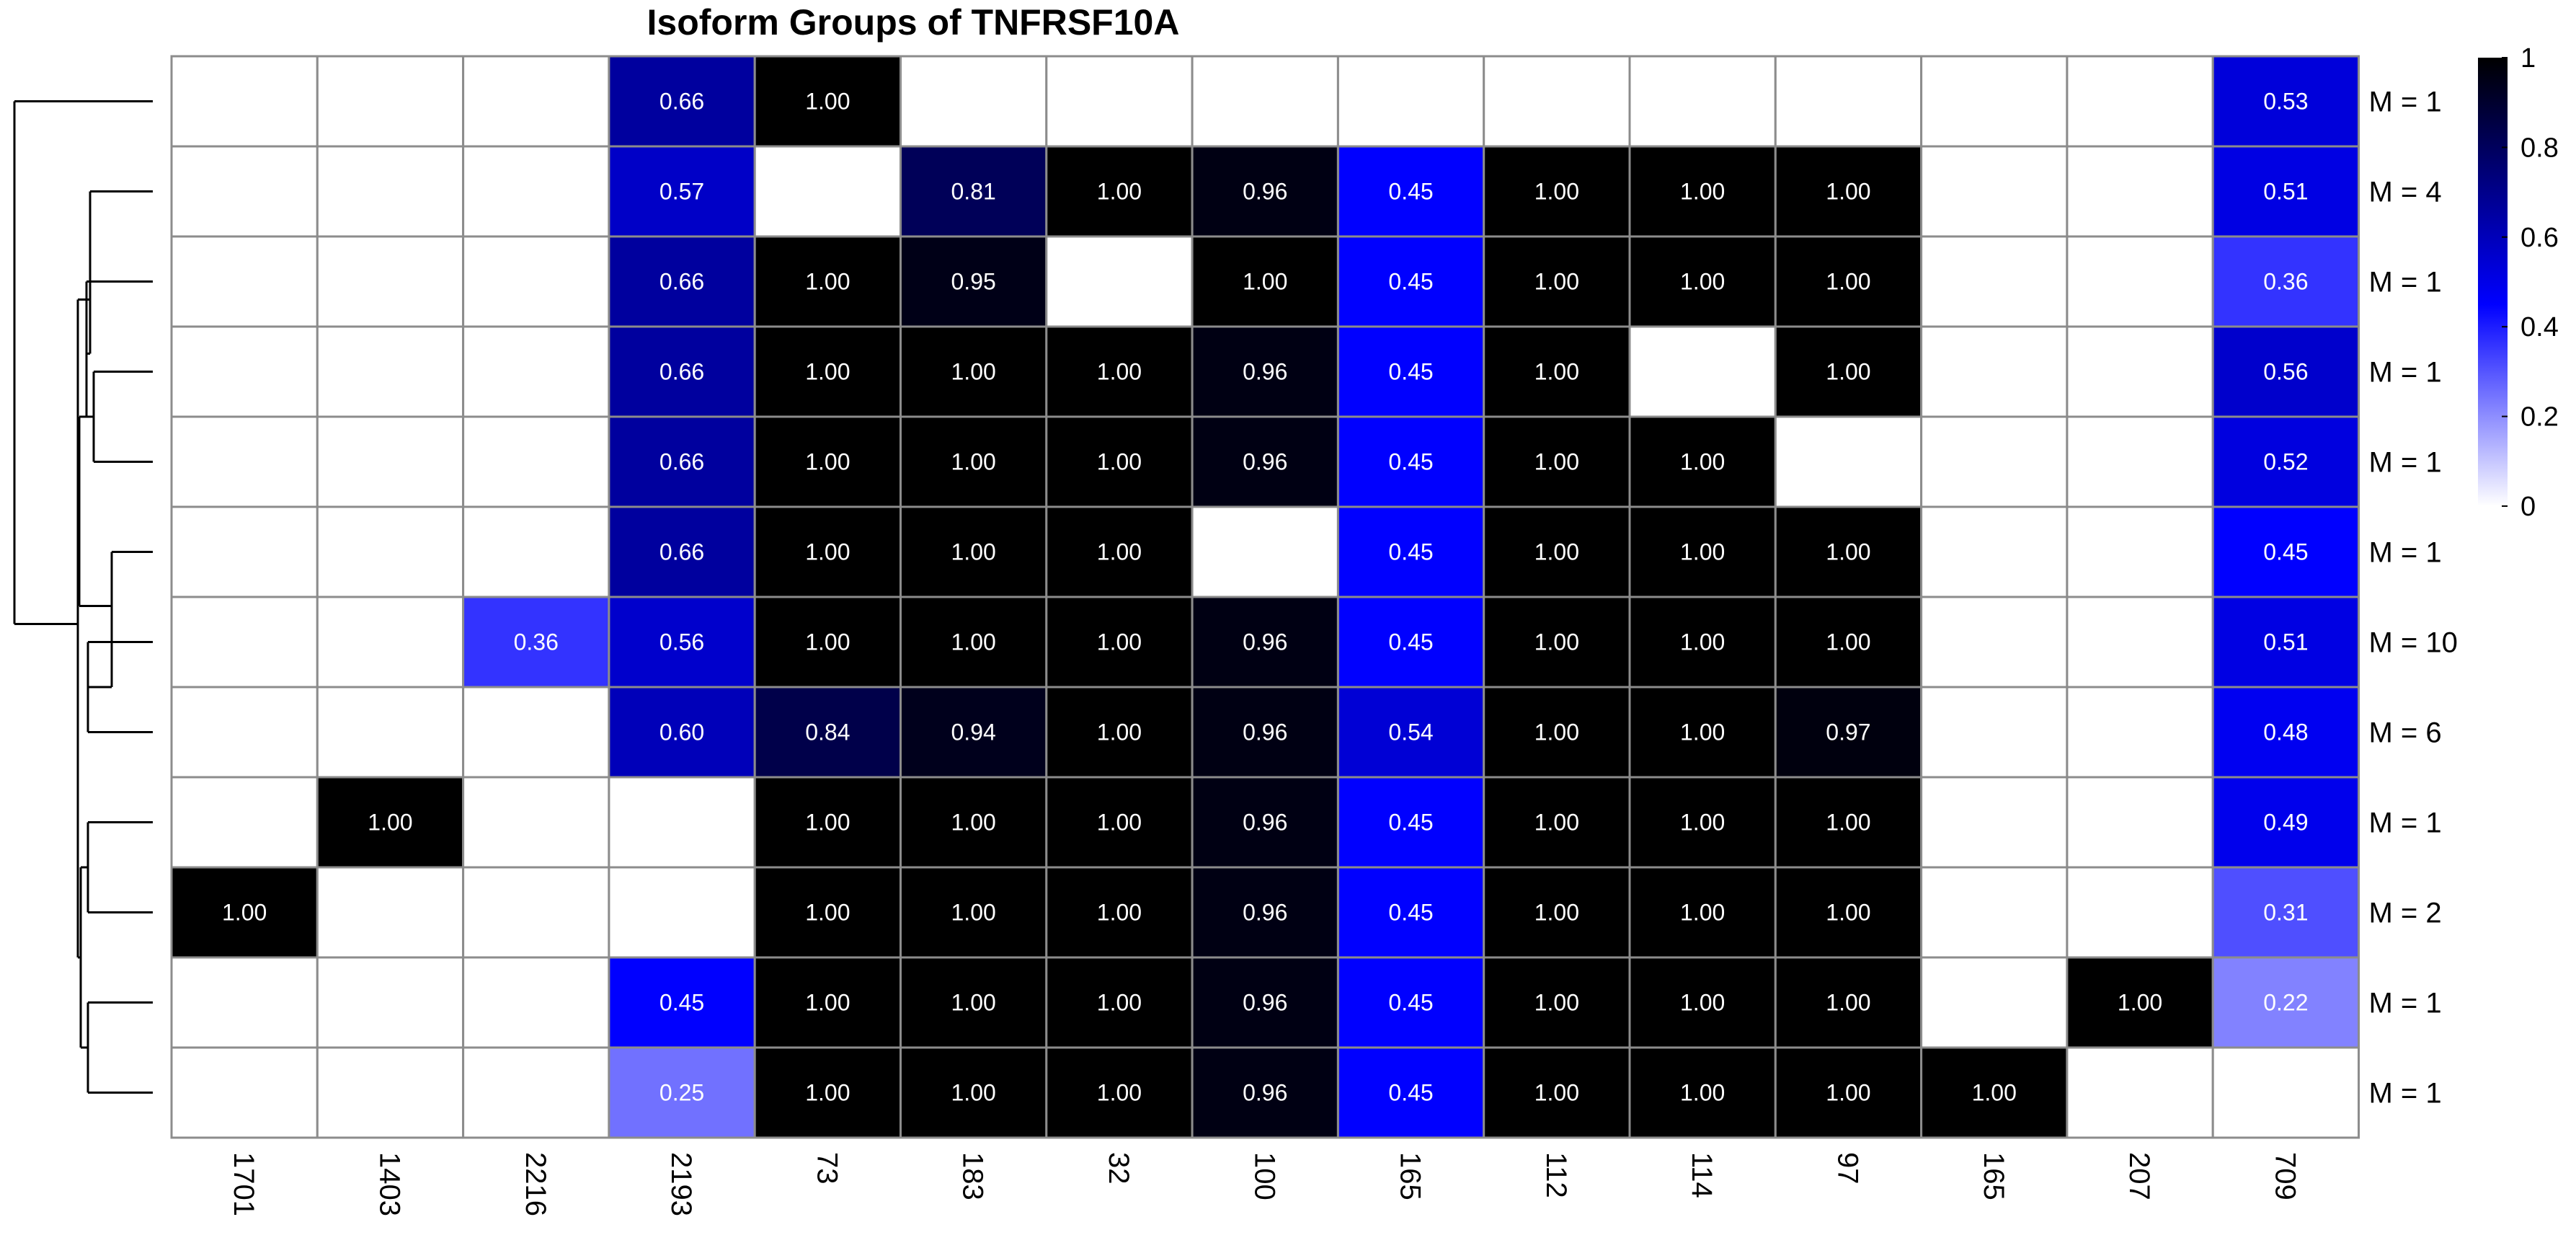 The image size is (2576, 1235). What do you see at coordinates (2530, 282) in the screenshot?
I see `legend-ticks: 1 0.8 0.6 0.4 0.2 0` at bounding box center [2530, 282].